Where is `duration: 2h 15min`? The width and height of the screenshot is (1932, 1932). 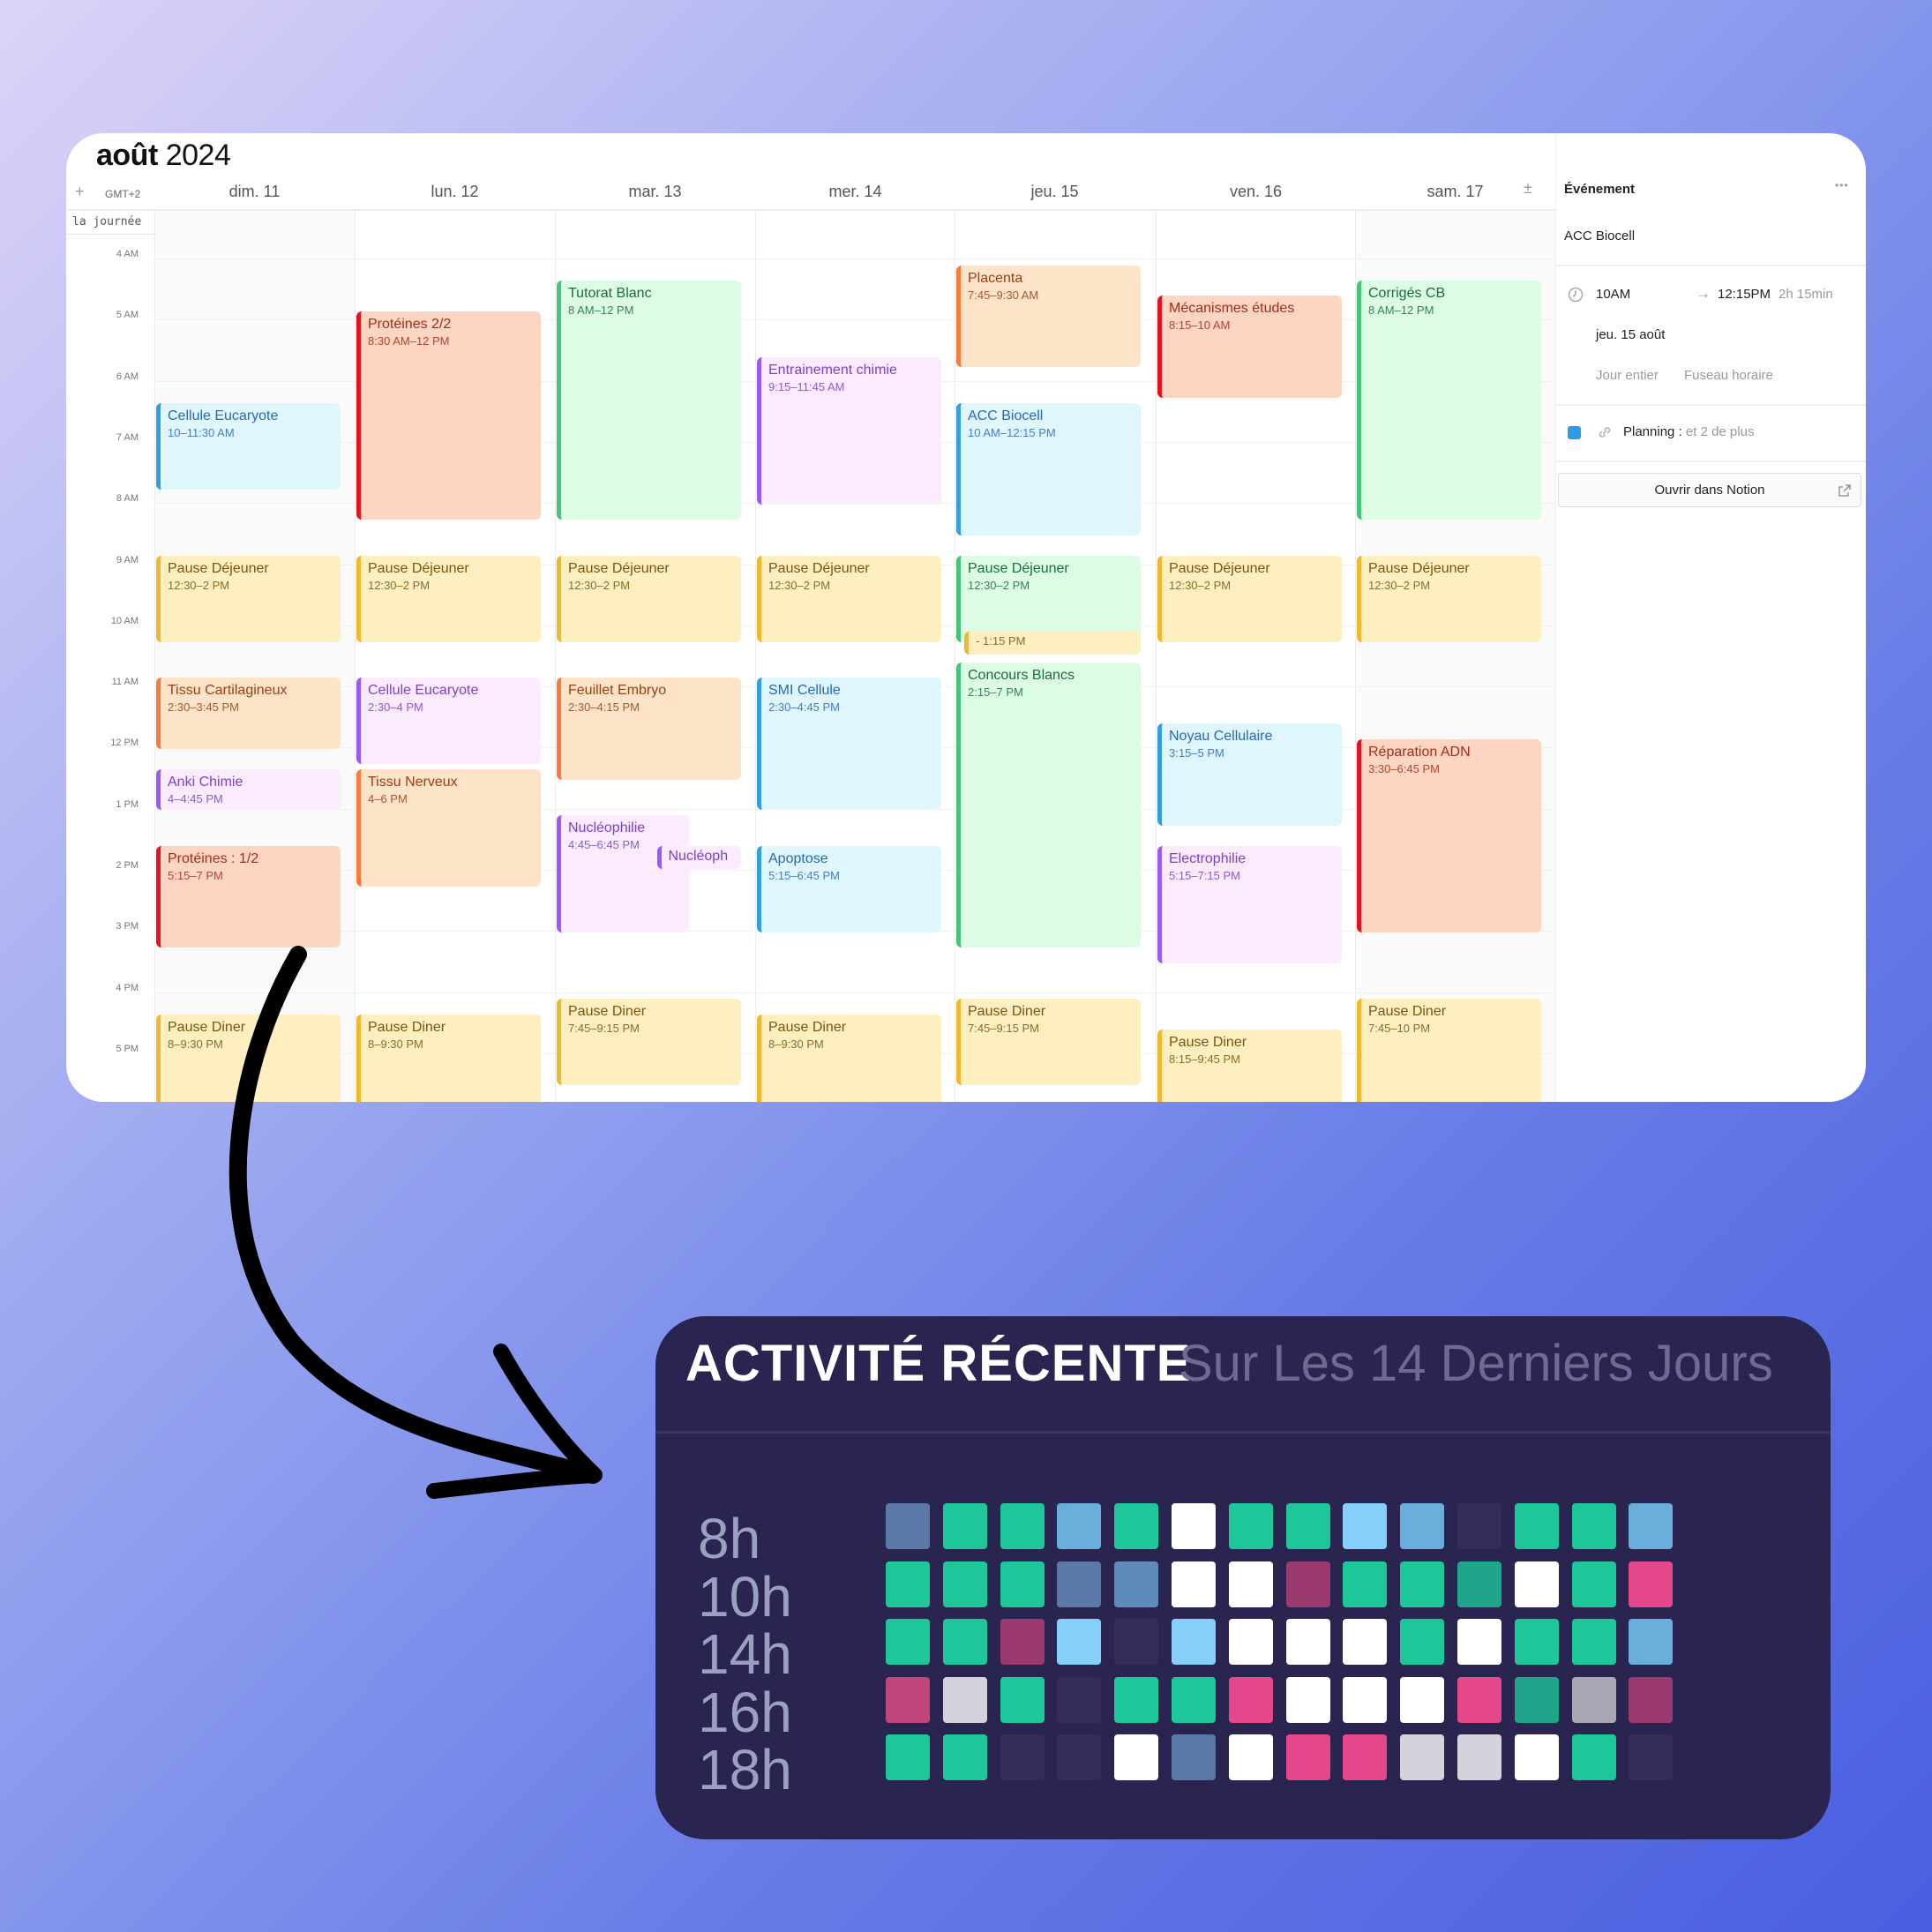
duration: 2h 15min is located at coordinates (1806, 294).